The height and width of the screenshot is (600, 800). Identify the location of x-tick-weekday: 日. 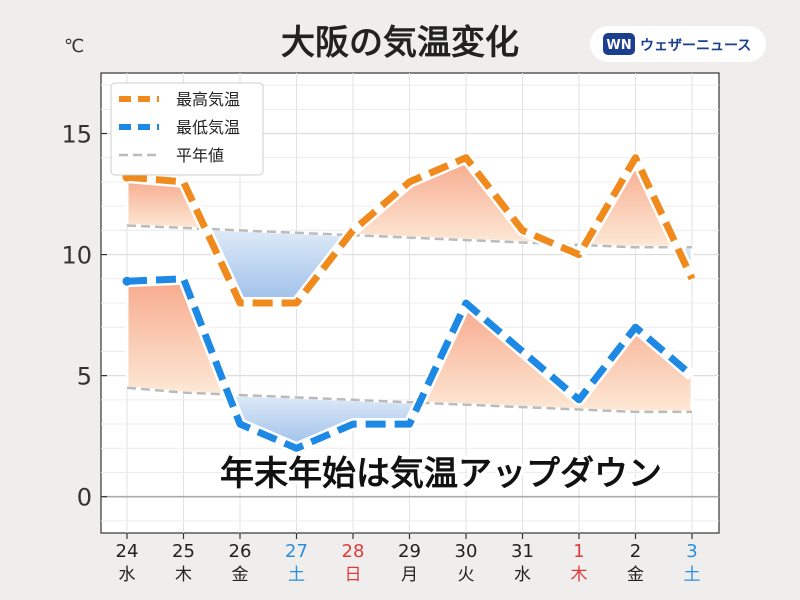
(353, 575).